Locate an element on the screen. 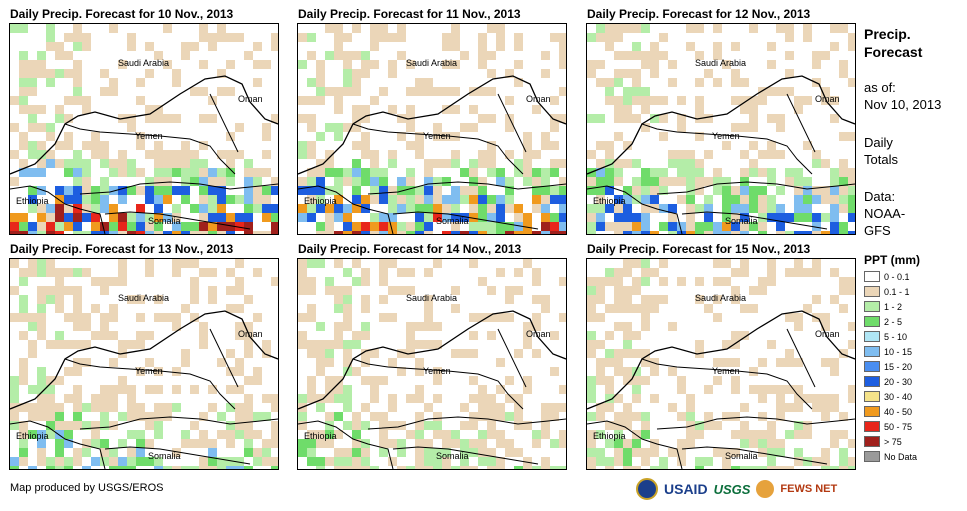 The width and height of the screenshot is (967, 511). country-label-saudi-arabia: Saudi Arabia is located at coordinates (143, 63).